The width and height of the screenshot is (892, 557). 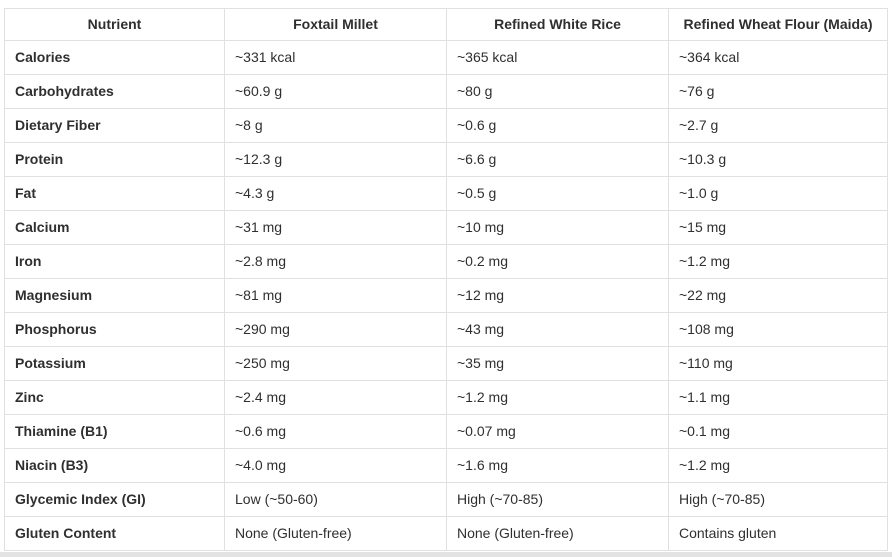 What do you see at coordinates (557, 57) in the screenshot?
I see `value-cell: ~365 kcal` at bounding box center [557, 57].